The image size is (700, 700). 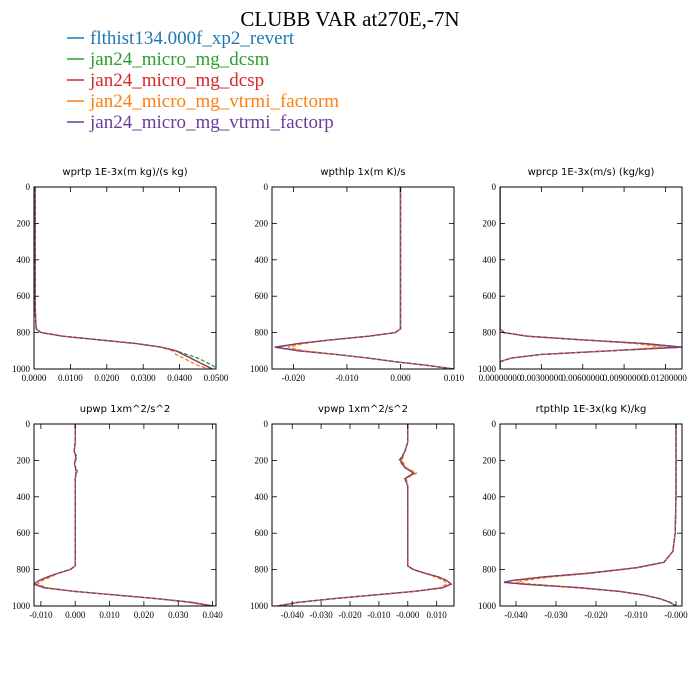 I want to click on x-tick-label: 0.0200, so click(x=106, y=378).